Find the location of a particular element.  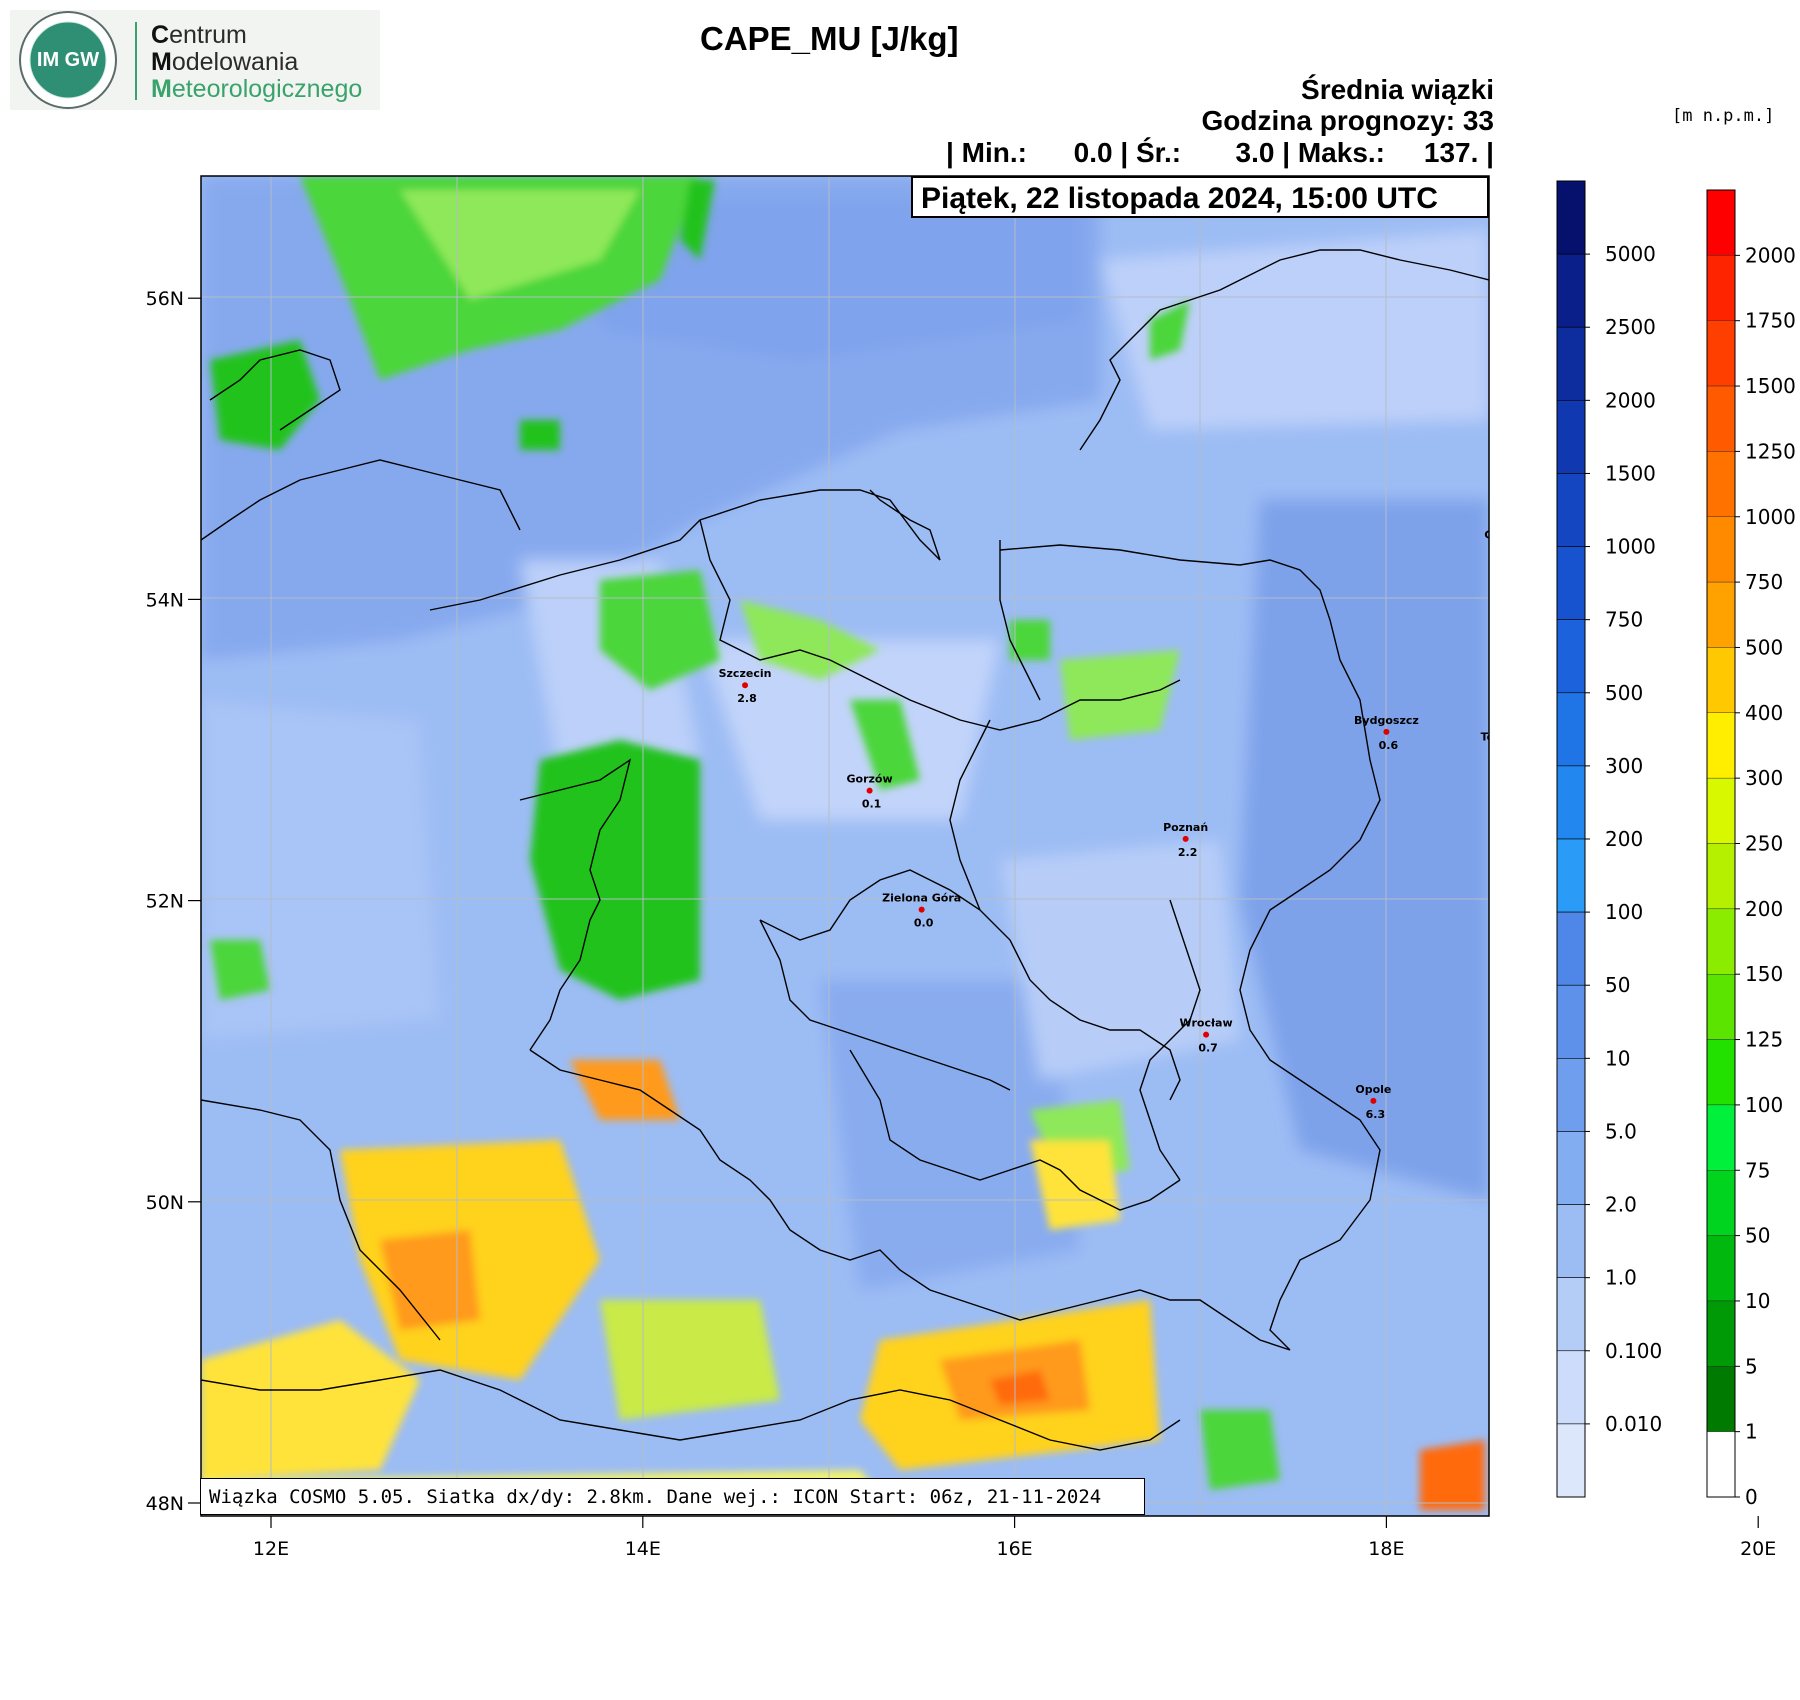

city-value: 0.0 is located at coordinates (924, 923).